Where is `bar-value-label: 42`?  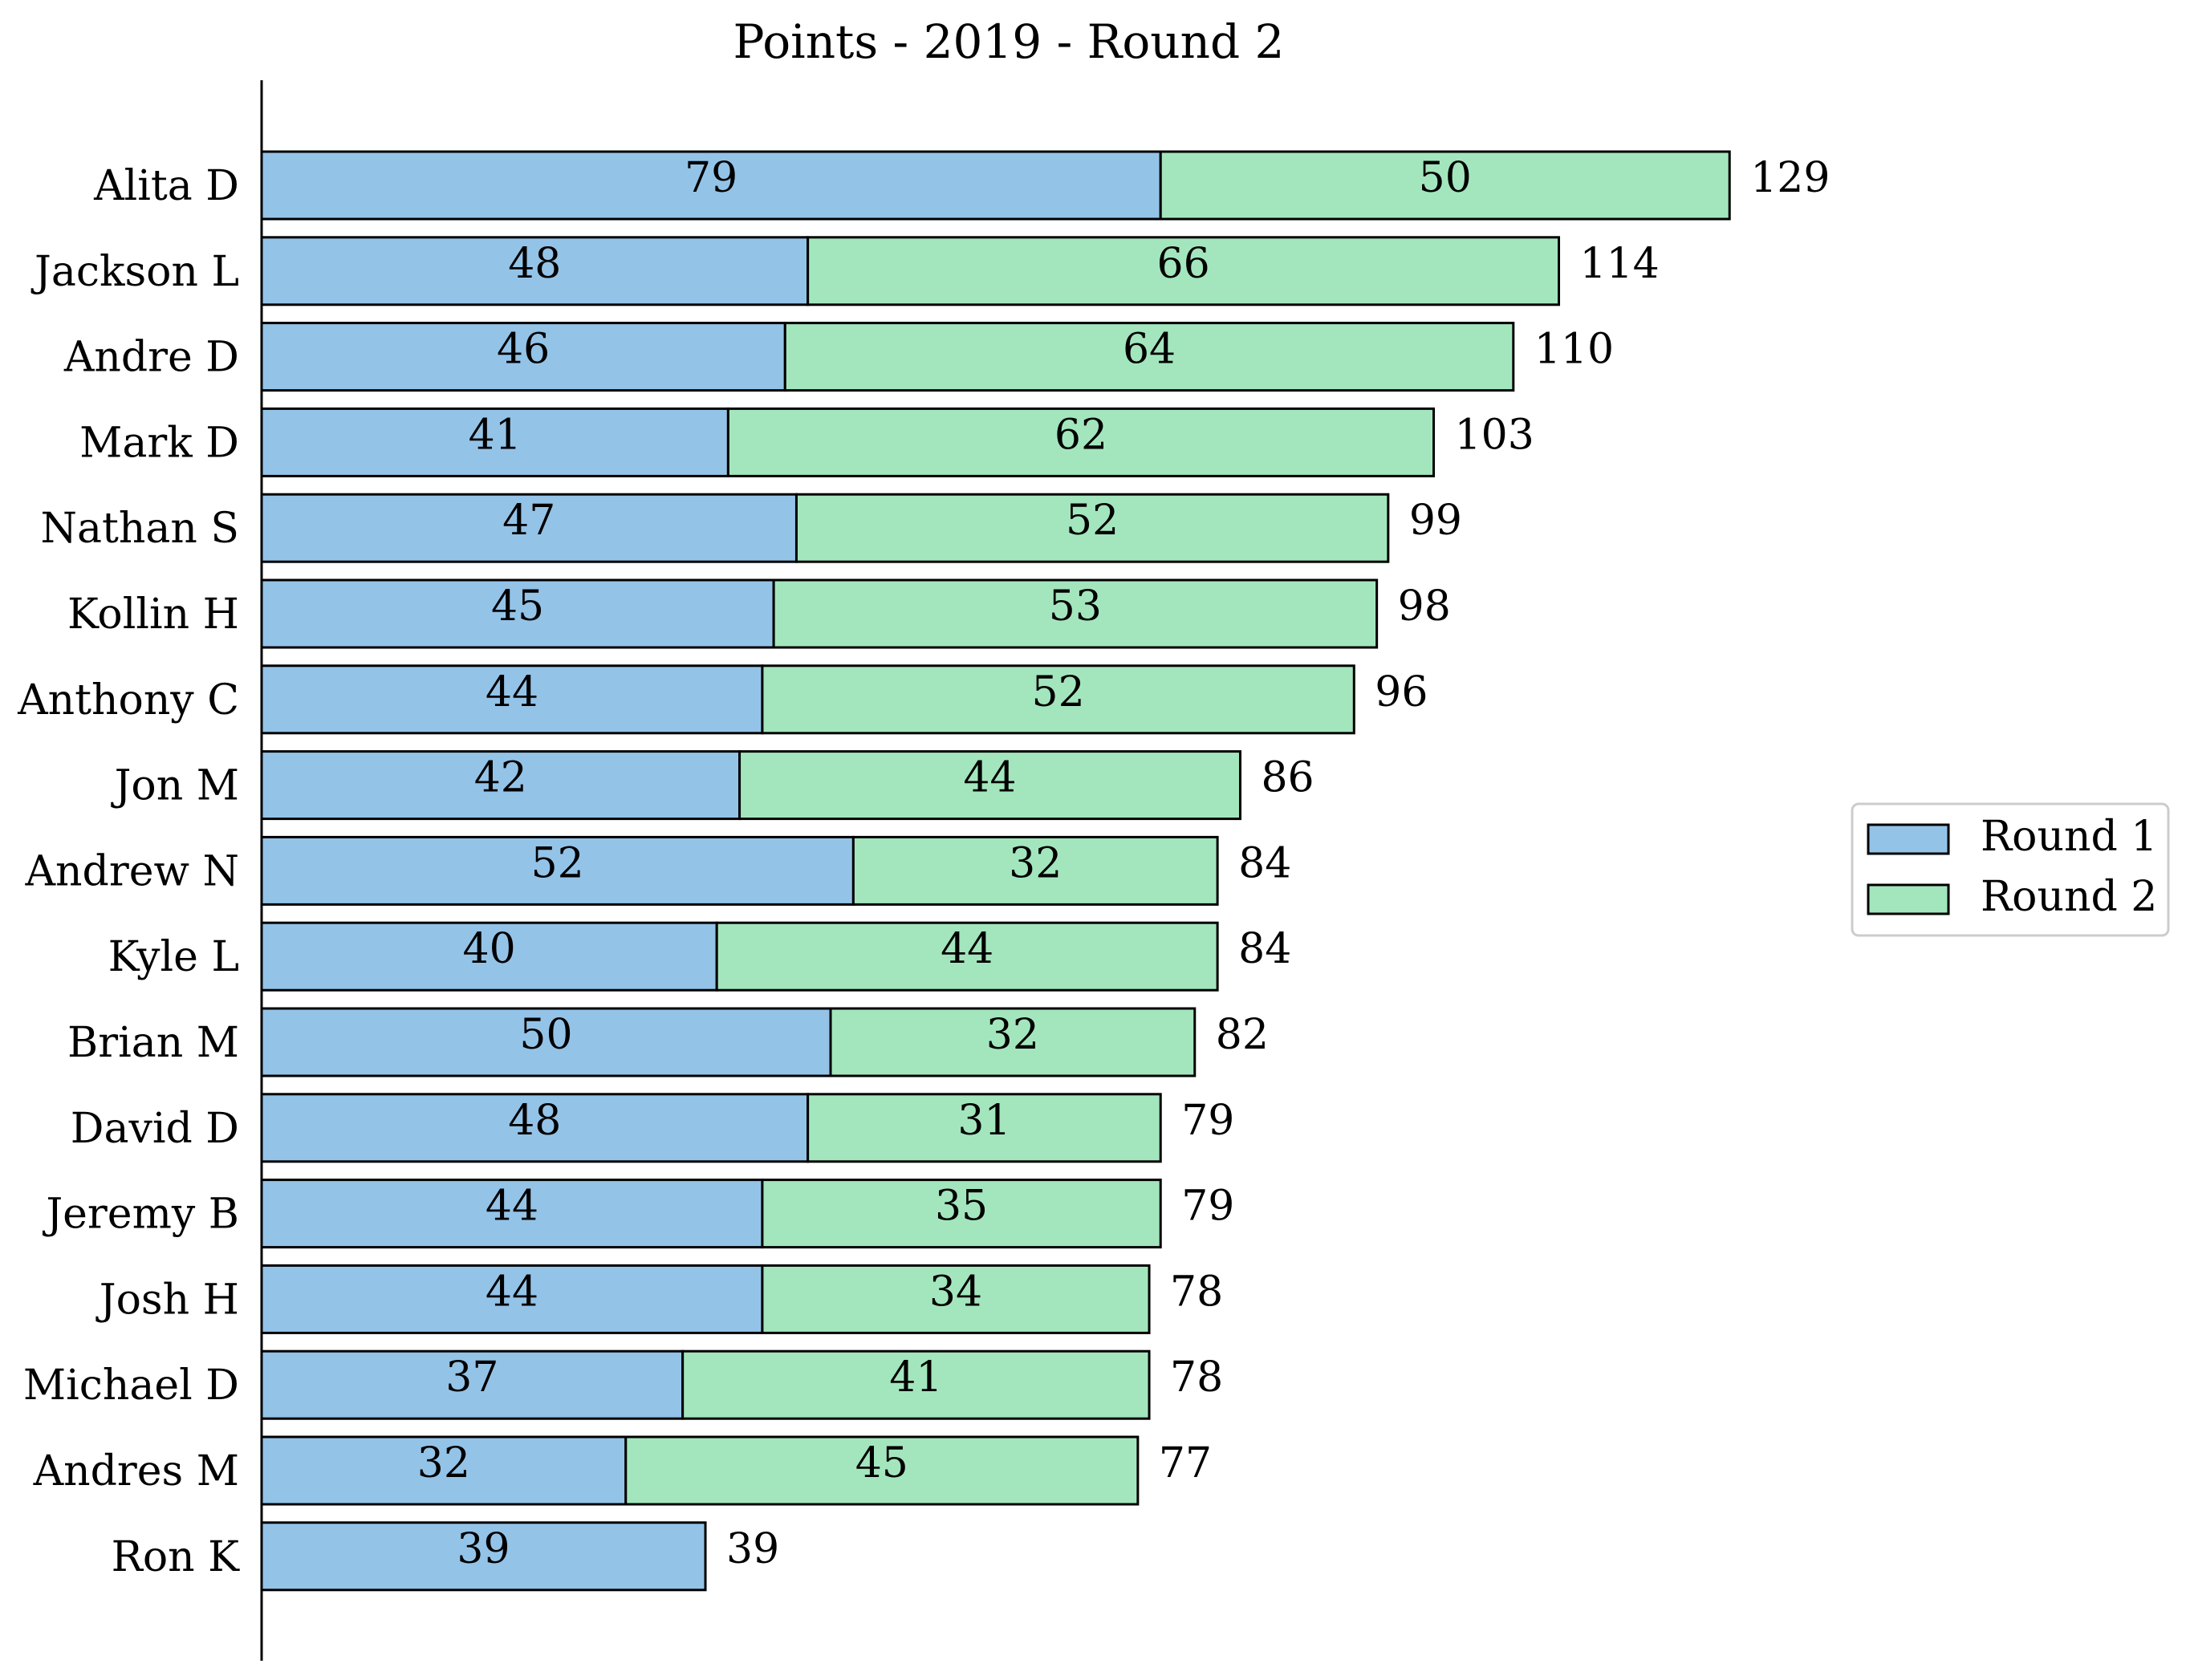
bar-value-label: 42 is located at coordinates (500, 778).